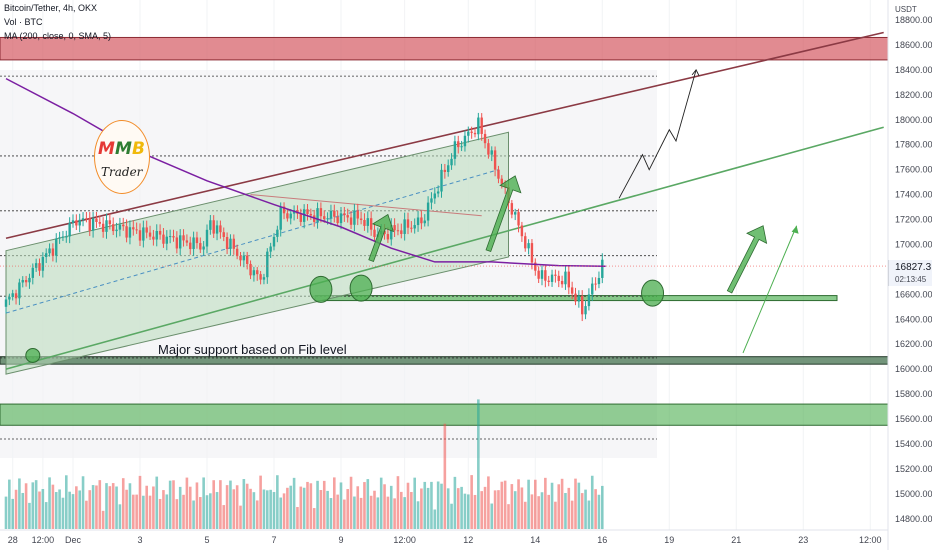 Image resolution: width=932 pixels, height=550 pixels. Describe the element at coordinates (58, 36) in the screenshot. I see `ma-indicator-label: MA (200, close, 0, SMA, 5)` at that location.